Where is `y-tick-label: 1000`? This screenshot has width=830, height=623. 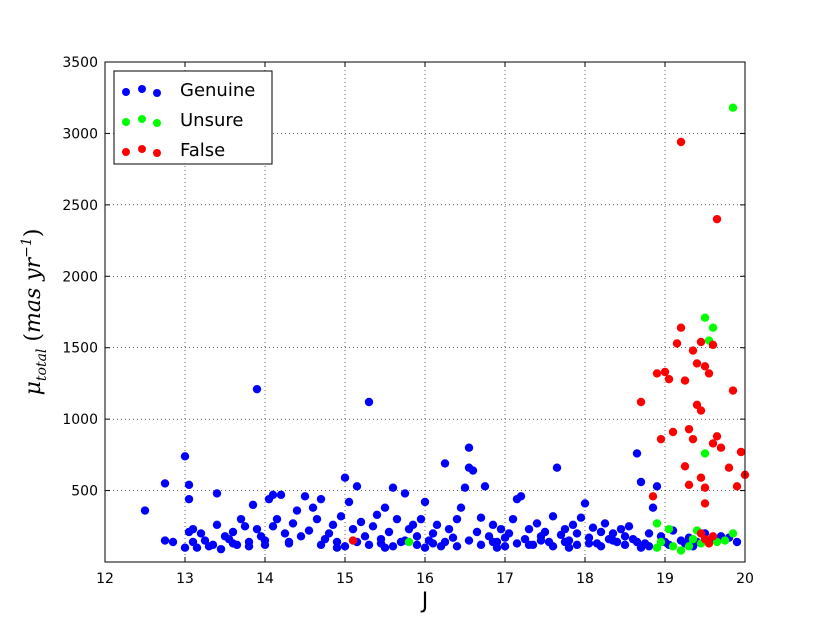 y-tick-label: 1000 is located at coordinates (80, 420).